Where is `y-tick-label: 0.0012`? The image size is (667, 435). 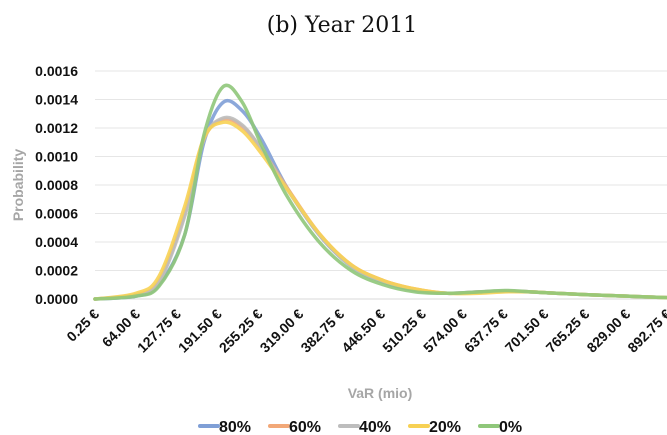
y-tick-label: 0.0012 is located at coordinates (56, 128).